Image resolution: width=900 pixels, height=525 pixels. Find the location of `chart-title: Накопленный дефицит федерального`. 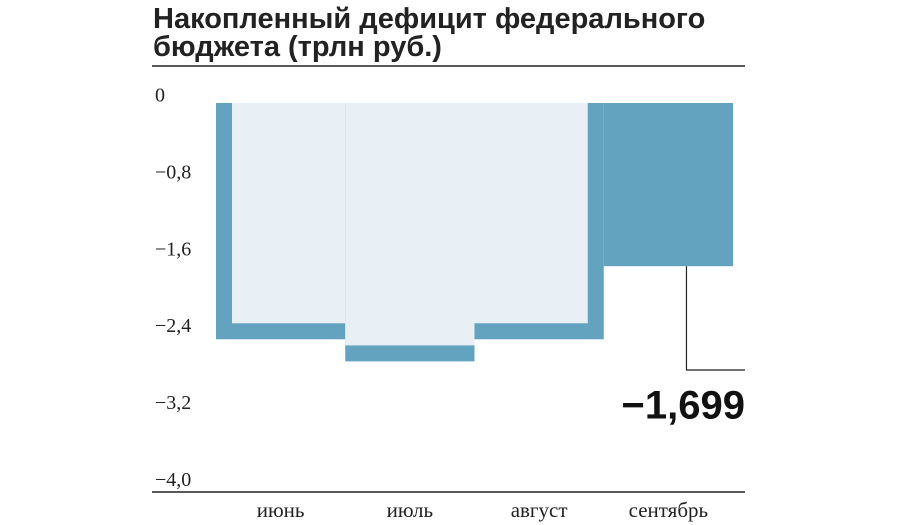

chart-title: Накопленный дефицит федерального is located at coordinates (429, 19).